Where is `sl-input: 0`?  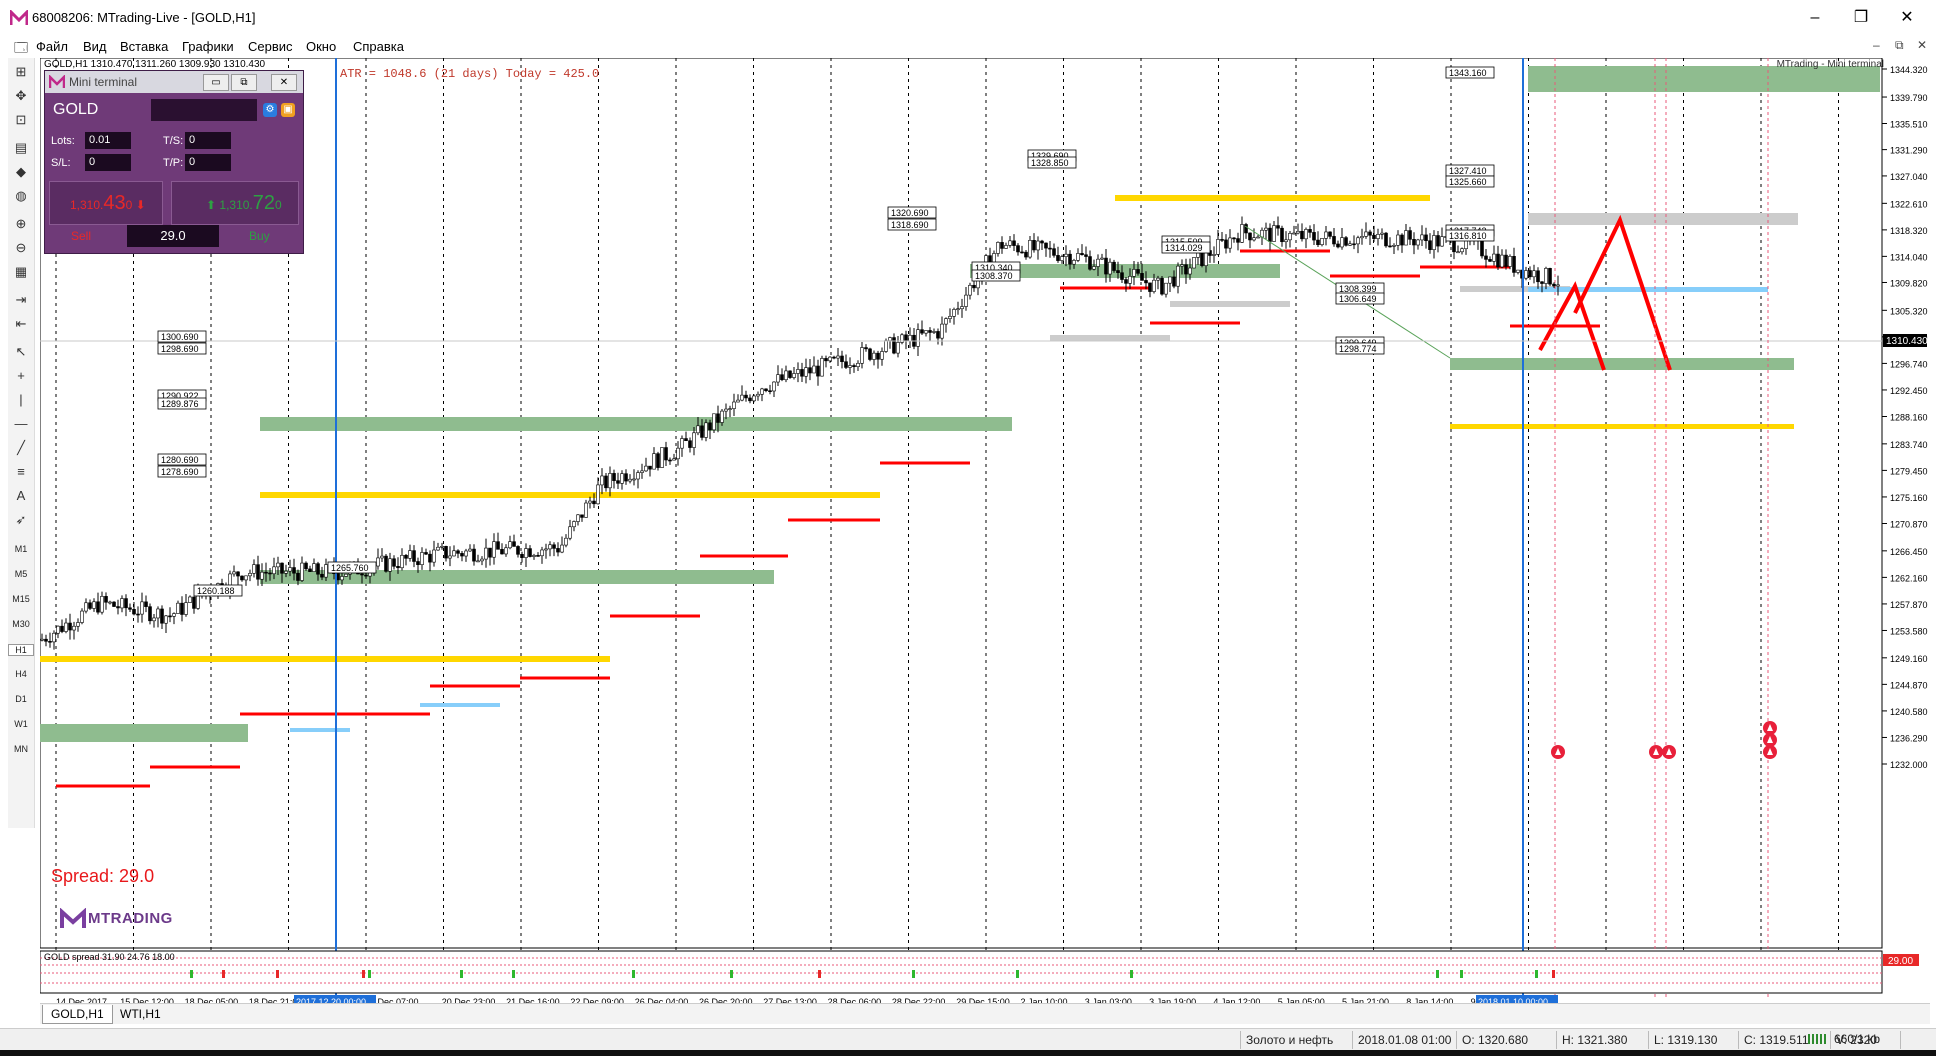 sl-input: 0 is located at coordinates (108, 162).